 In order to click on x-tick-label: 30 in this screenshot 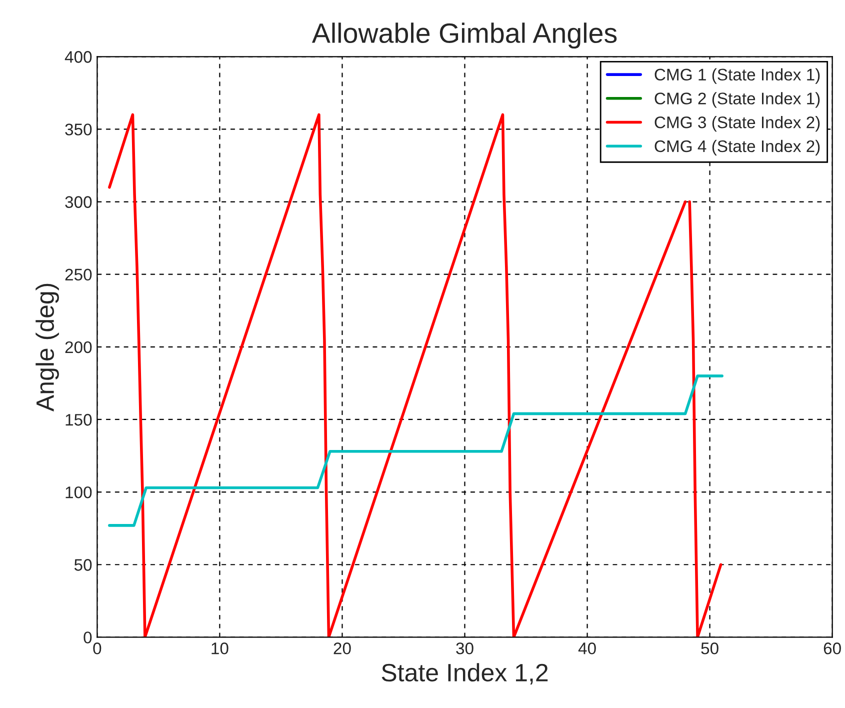, I will do `click(465, 648)`.